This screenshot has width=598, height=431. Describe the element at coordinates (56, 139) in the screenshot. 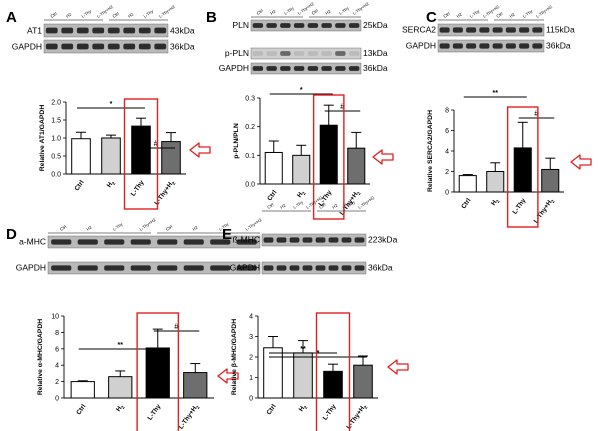

I see `y-tick-label: 1.0` at that location.